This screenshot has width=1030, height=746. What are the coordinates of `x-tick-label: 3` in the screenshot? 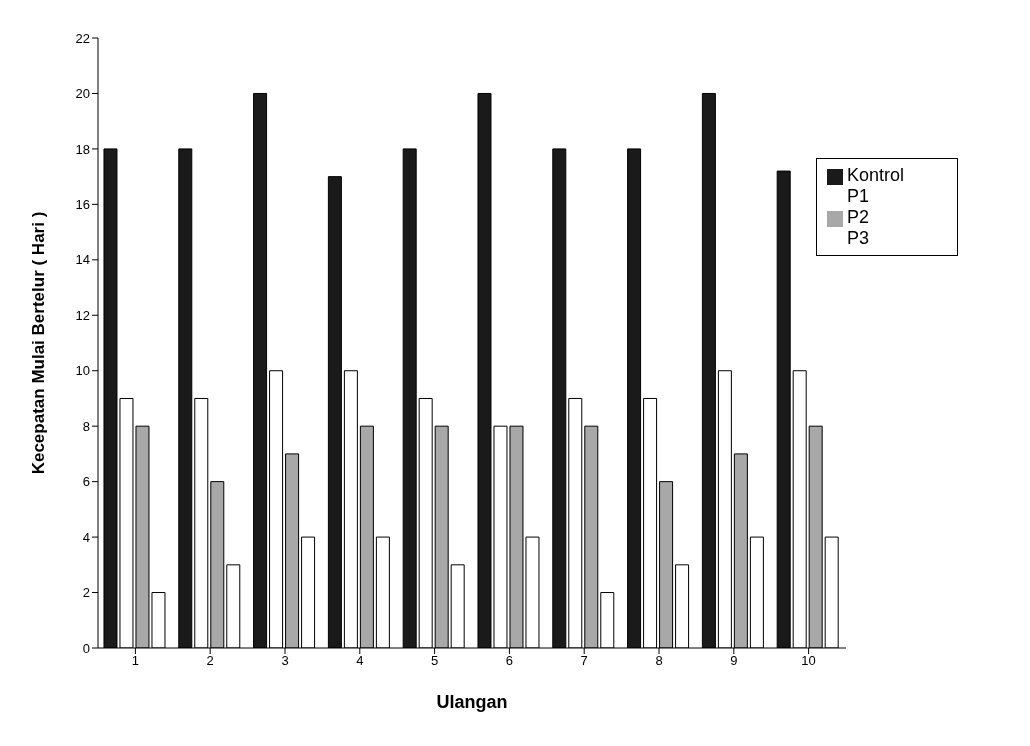 It's located at (285, 661).